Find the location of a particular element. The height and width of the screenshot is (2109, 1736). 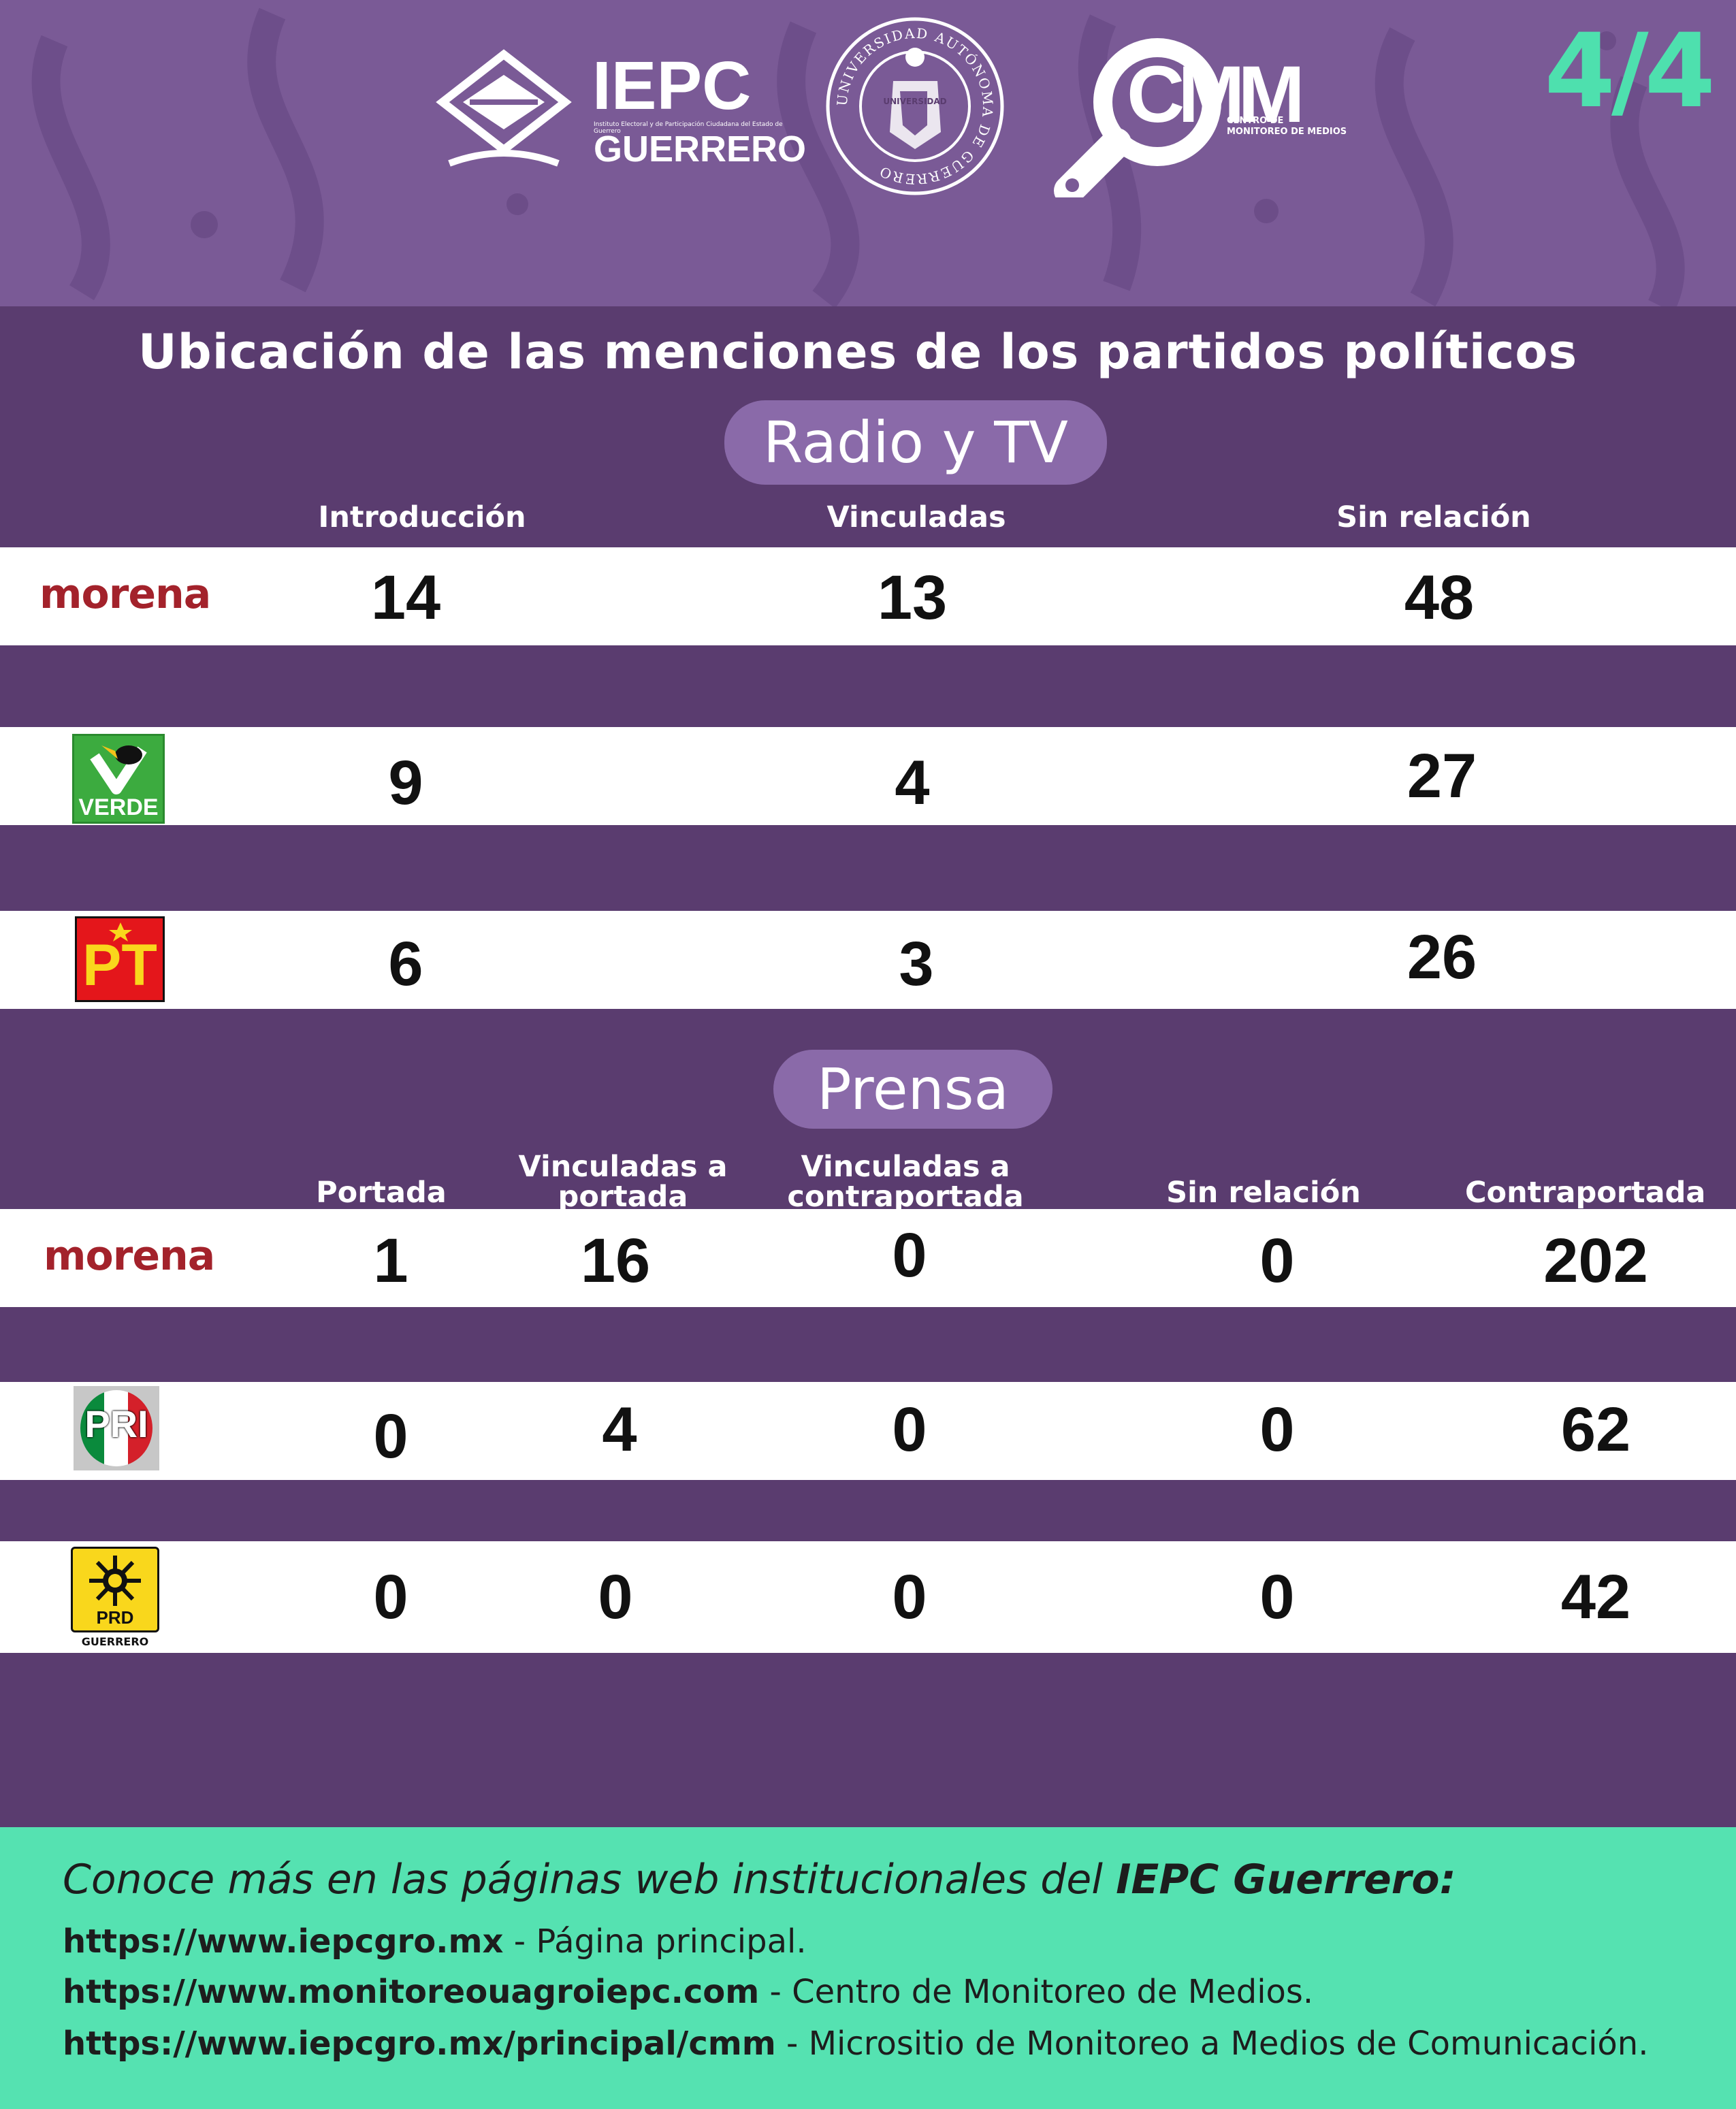

pri-logo-text: PRI is located at coordinates (116, 1424).